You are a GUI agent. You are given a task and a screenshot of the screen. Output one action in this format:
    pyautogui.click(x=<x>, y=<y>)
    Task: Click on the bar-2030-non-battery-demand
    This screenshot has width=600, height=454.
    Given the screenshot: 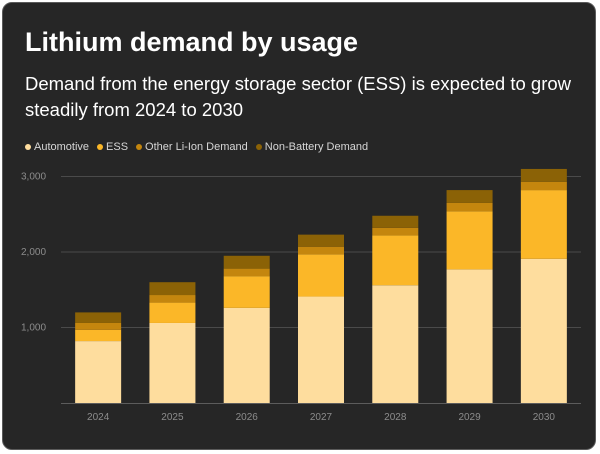 What is the action you would take?
    pyautogui.click(x=543, y=175)
    